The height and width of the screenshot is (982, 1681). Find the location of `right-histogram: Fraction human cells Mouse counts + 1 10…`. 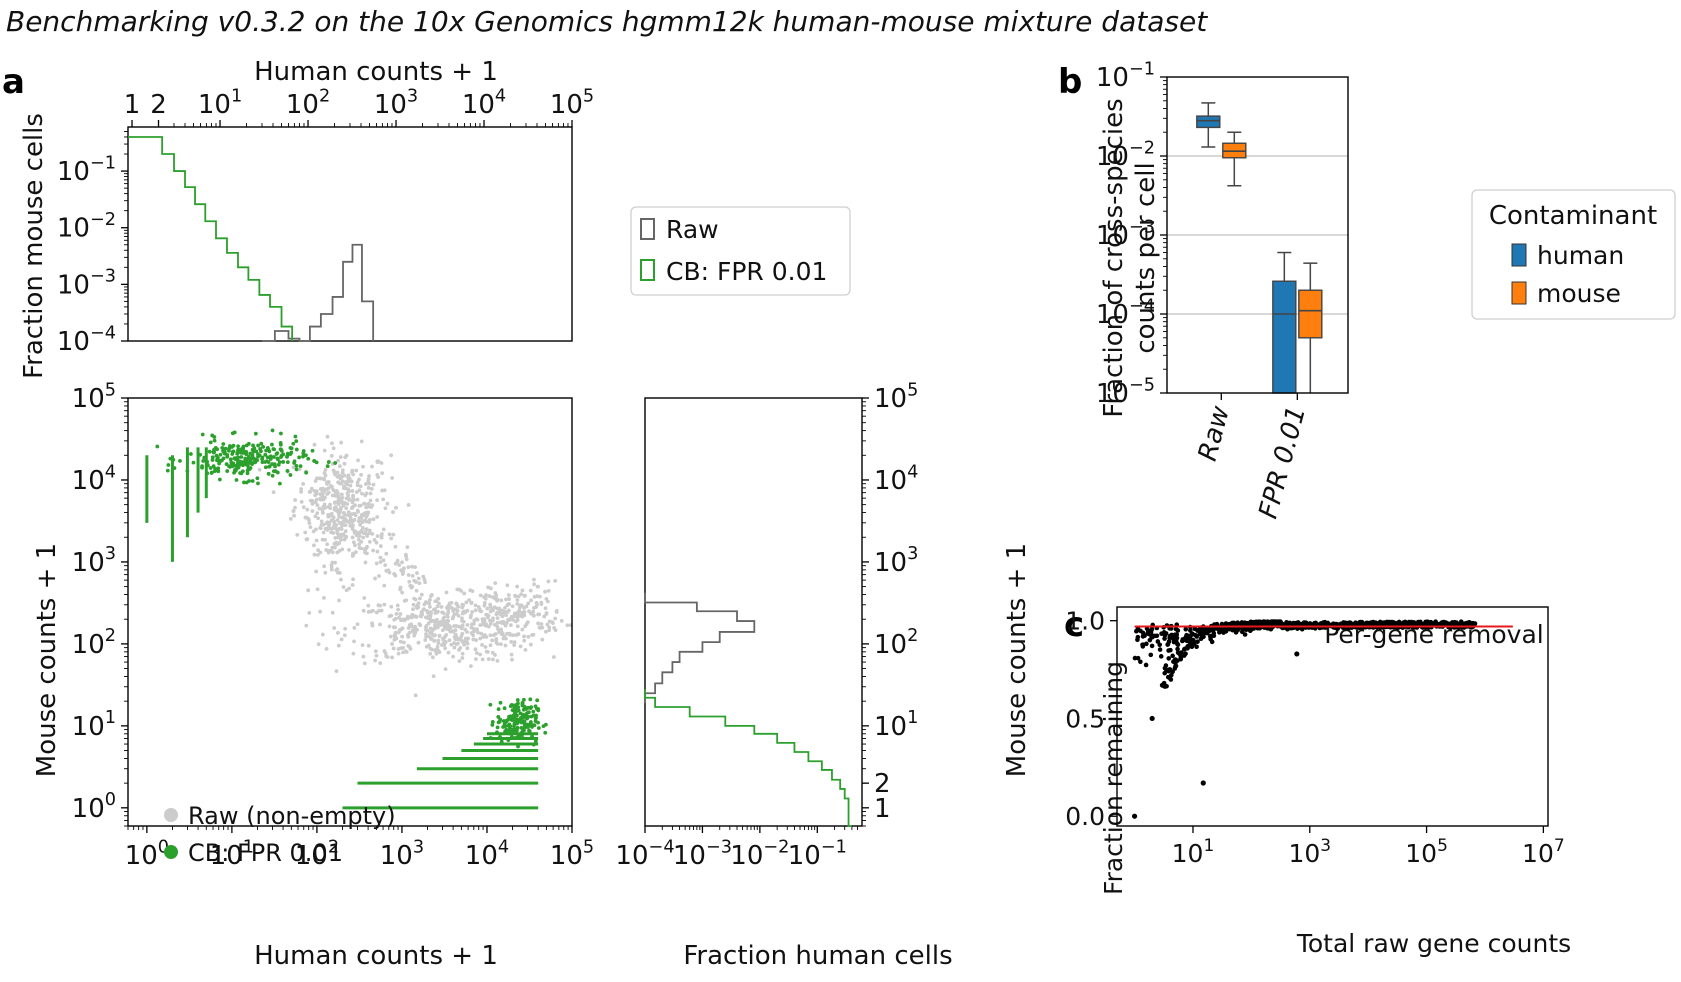

right-histogram: Fraction human cells Mouse counts + 1 10… is located at coordinates (823, 675).